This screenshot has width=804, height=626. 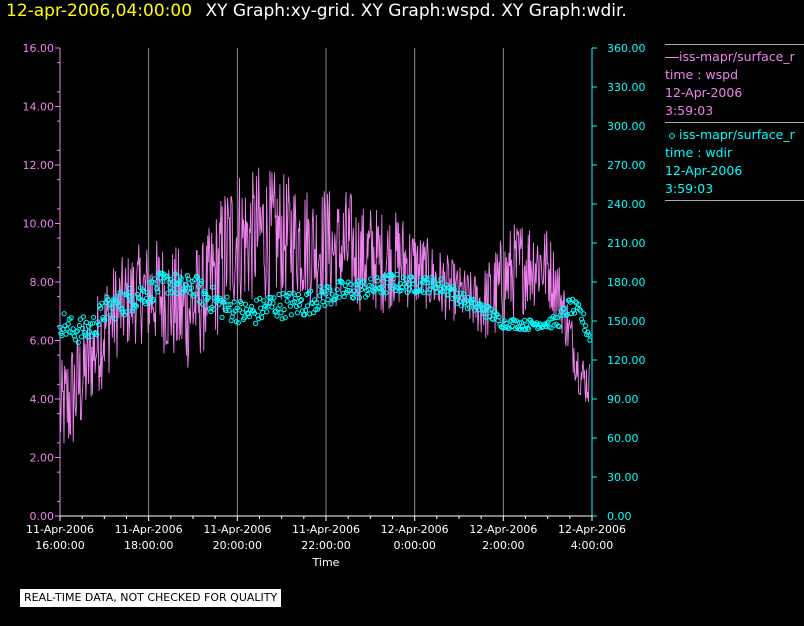 What do you see at coordinates (699, 152) in the screenshot?
I see `legend-wdir-field: time : wdir` at bounding box center [699, 152].